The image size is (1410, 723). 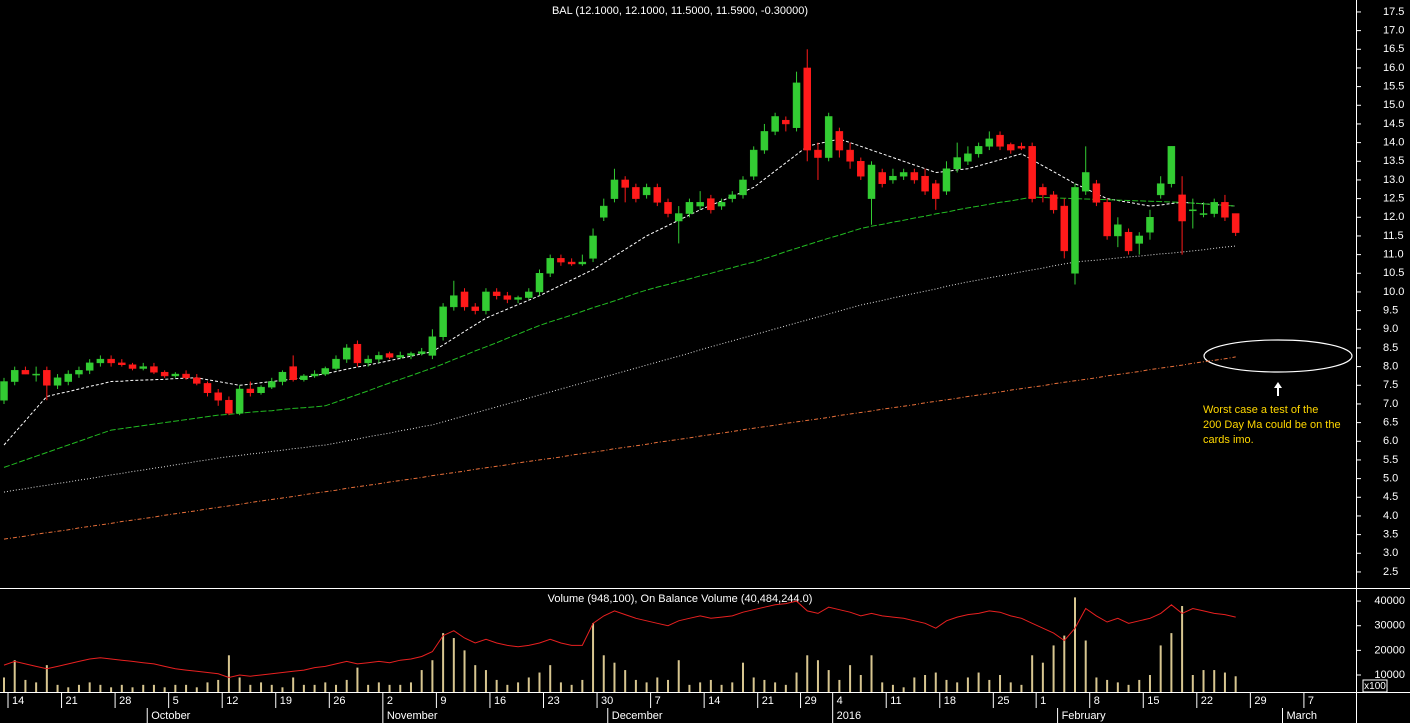 What do you see at coordinates (232, 701) in the screenshot?
I see `x-tick-label: 12` at bounding box center [232, 701].